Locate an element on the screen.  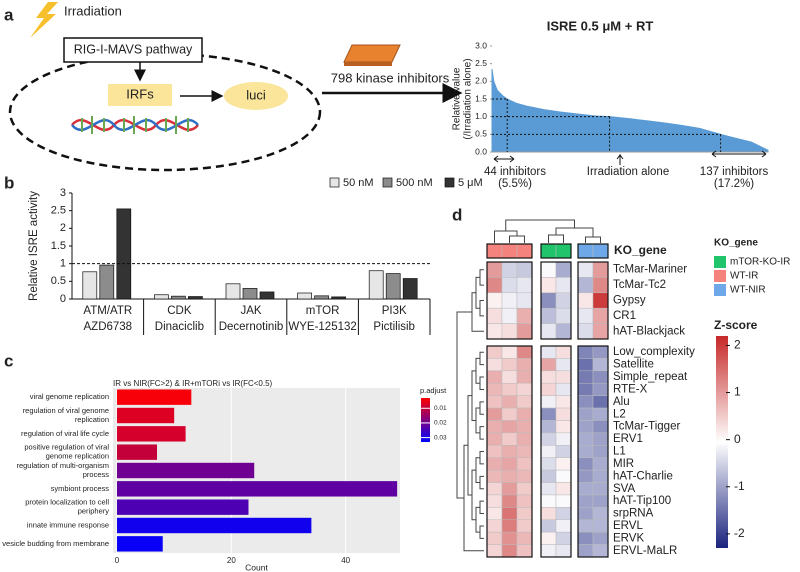
row-label: TcMar-Tigger is located at coordinates (646, 427).